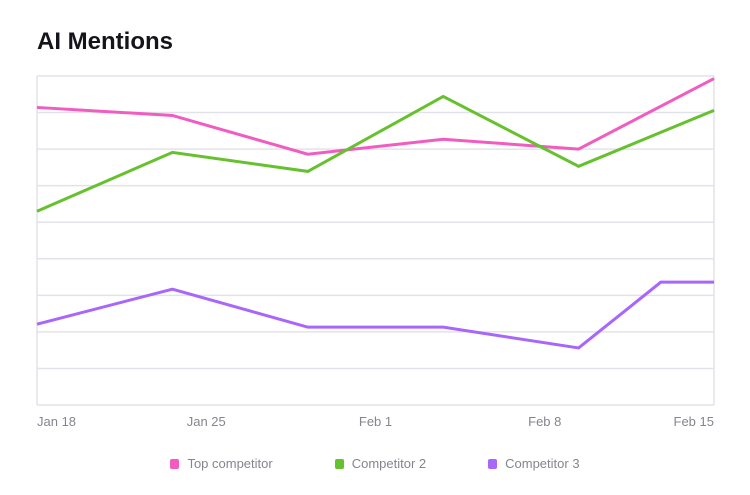  I want to click on x-tick-label: Feb 8, so click(544, 421).